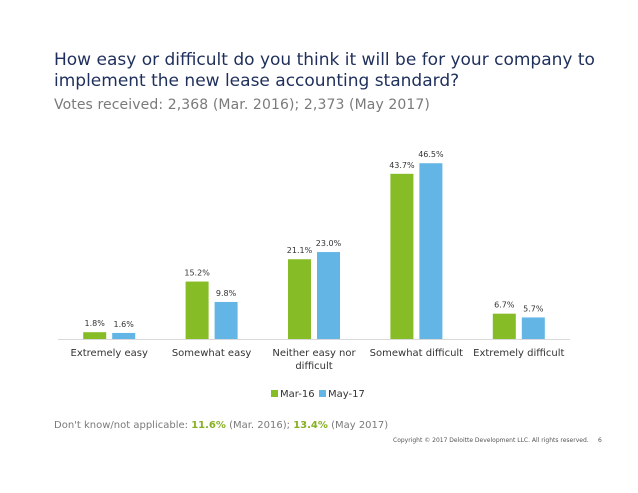 This screenshot has height=493, width=638. What do you see at coordinates (197, 273) in the screenshot?
I see `data-label-mar-16-2: 15.2%` at bounding box center [197, 273].